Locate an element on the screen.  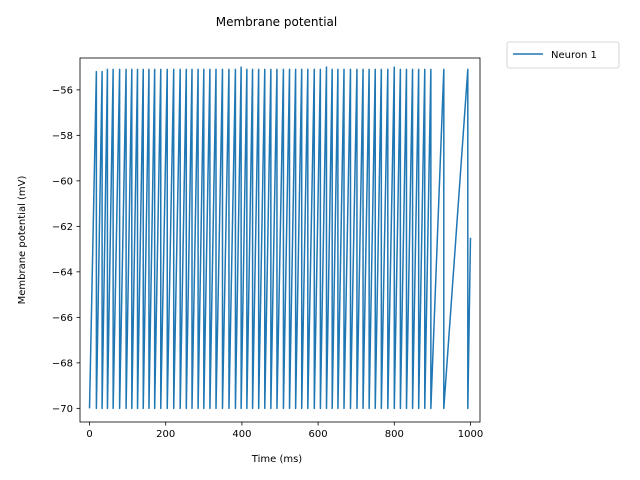
y-tick-label: −56 is located at coordinates (62, 90).